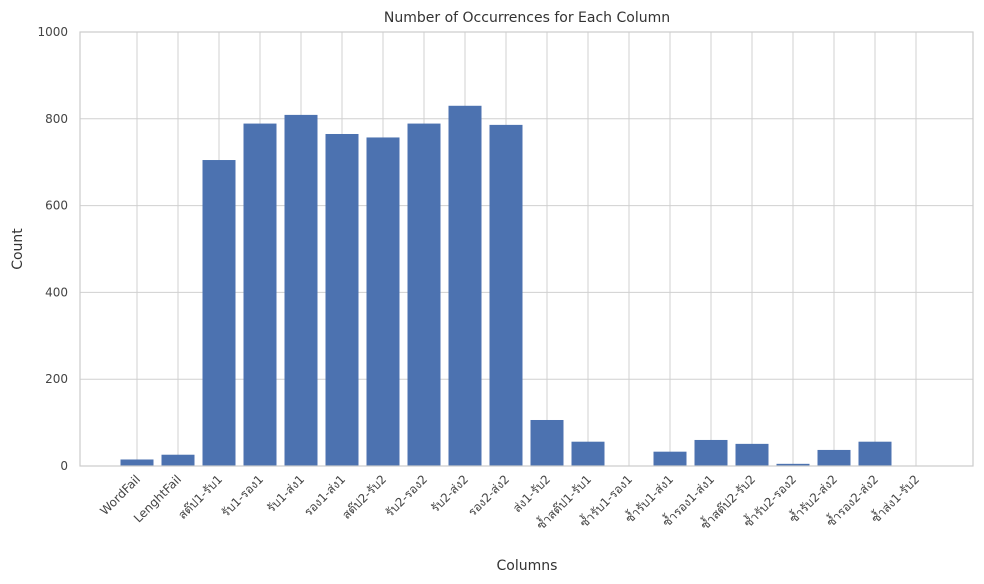  I want to click on y-tick-label: 1000, so click(52, 32).